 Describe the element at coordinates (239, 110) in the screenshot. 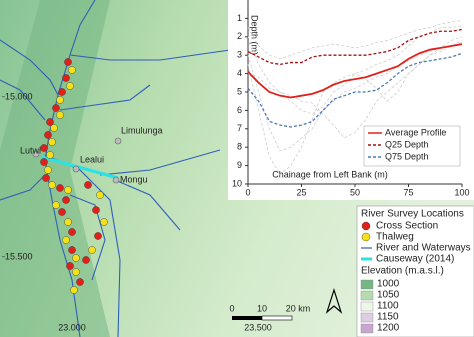

I see `y-tick-label: 6` at that location.